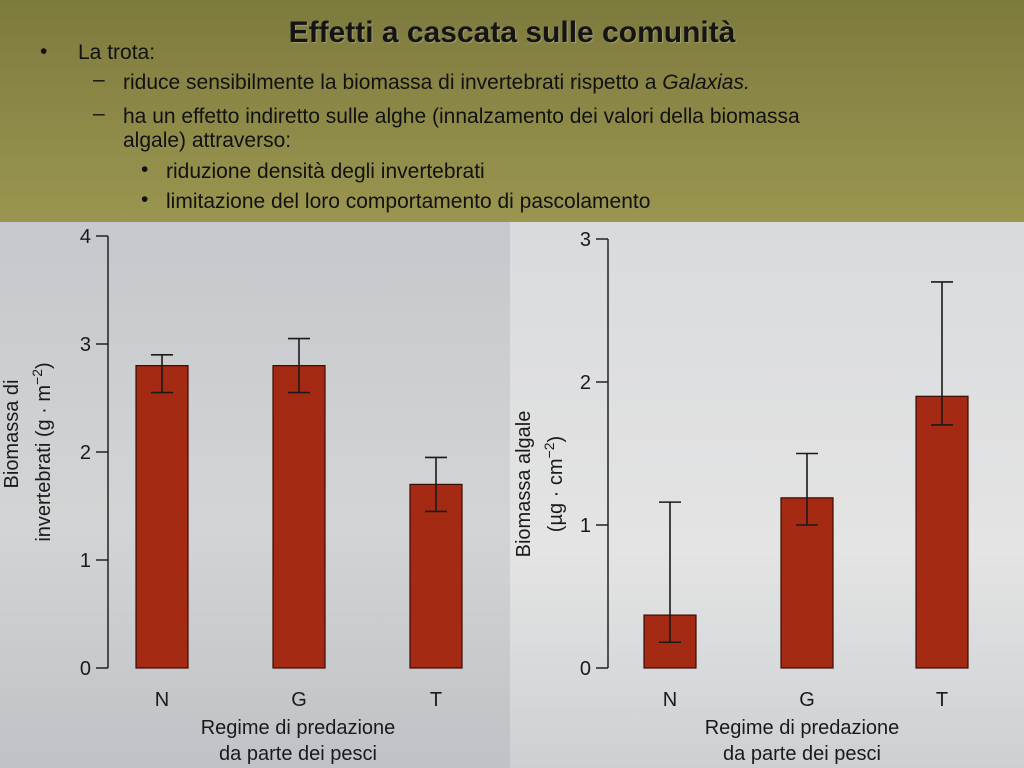 The width and height of the screenshot is (1024, 768). I want to click on y-axis-group: 0 1 2 3 4, so click(94, 453).